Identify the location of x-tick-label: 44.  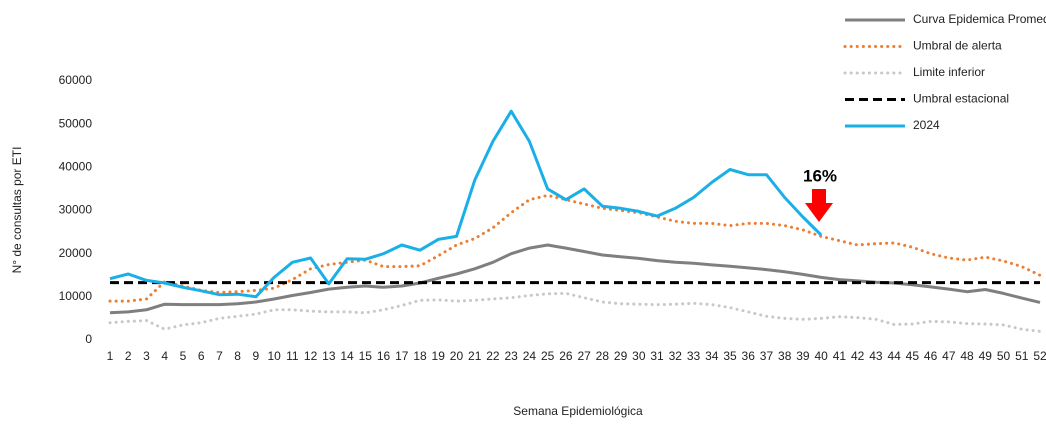
(894, 356).